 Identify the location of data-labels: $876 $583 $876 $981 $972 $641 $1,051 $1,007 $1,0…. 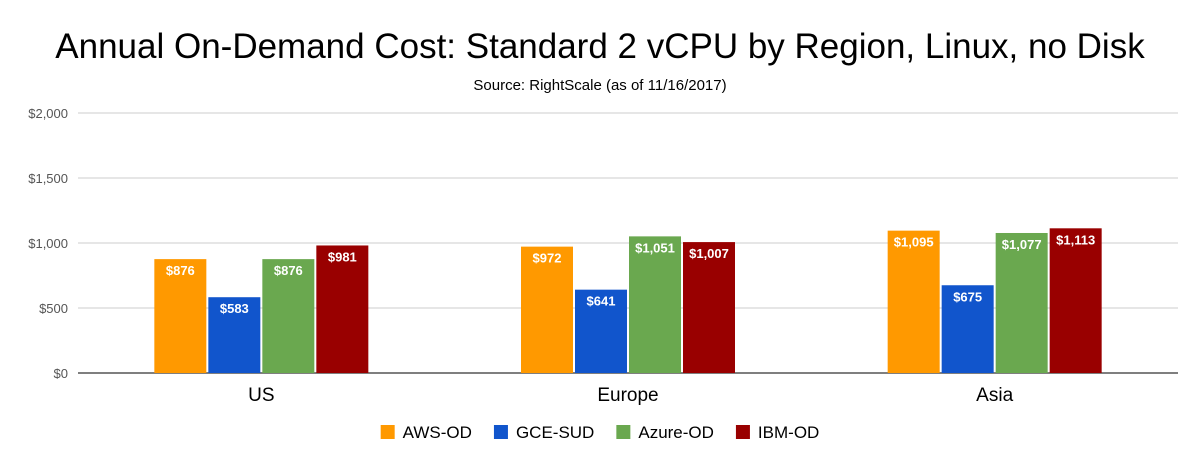
(630, 274).